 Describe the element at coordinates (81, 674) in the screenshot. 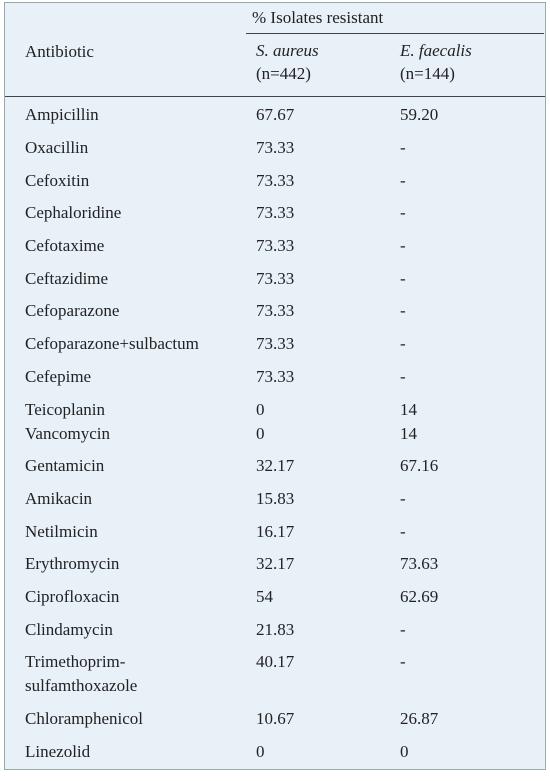

I see `antibiotic-name: Trimethoprim- sulfamthoxazole` at that location.